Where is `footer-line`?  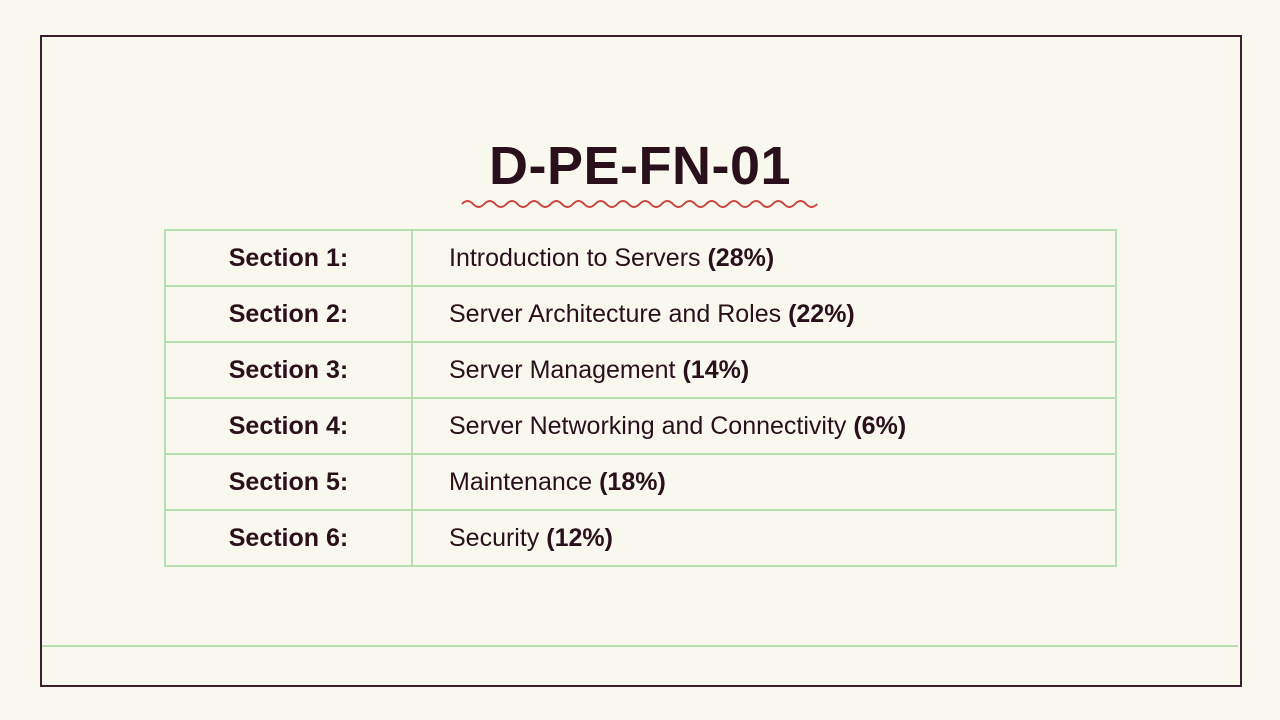
footer-line is located at coordinates (640, 646).